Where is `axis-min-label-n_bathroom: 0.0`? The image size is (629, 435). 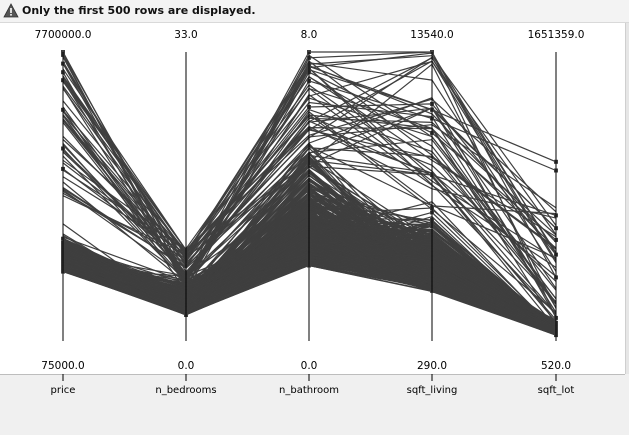 axis-min-label-n_bathroom: 0.0 is located at coordinates (309, 366).